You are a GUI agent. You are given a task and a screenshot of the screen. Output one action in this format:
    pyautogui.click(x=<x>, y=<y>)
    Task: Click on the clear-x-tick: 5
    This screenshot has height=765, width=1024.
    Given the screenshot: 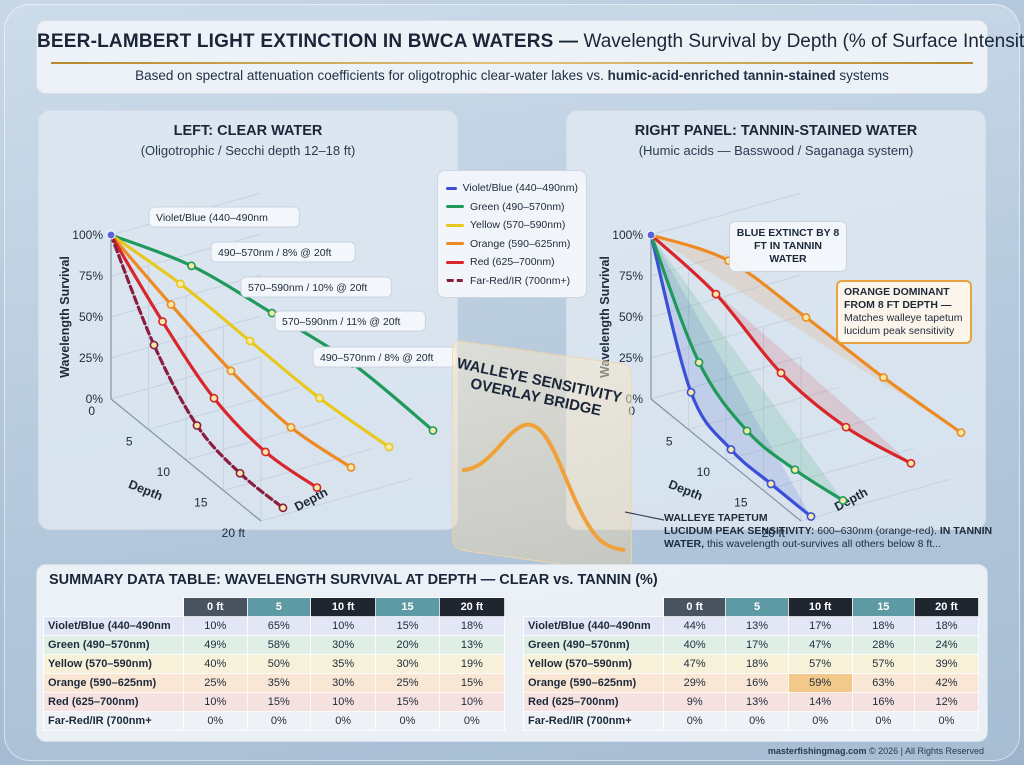 What is the action you would take?
    pyautogui.click(x=129, y=442)
    